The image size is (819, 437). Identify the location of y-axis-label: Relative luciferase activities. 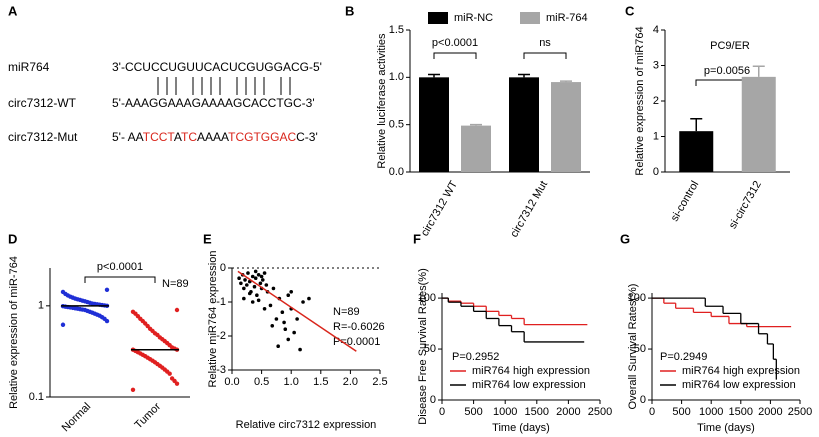
(382, 101).